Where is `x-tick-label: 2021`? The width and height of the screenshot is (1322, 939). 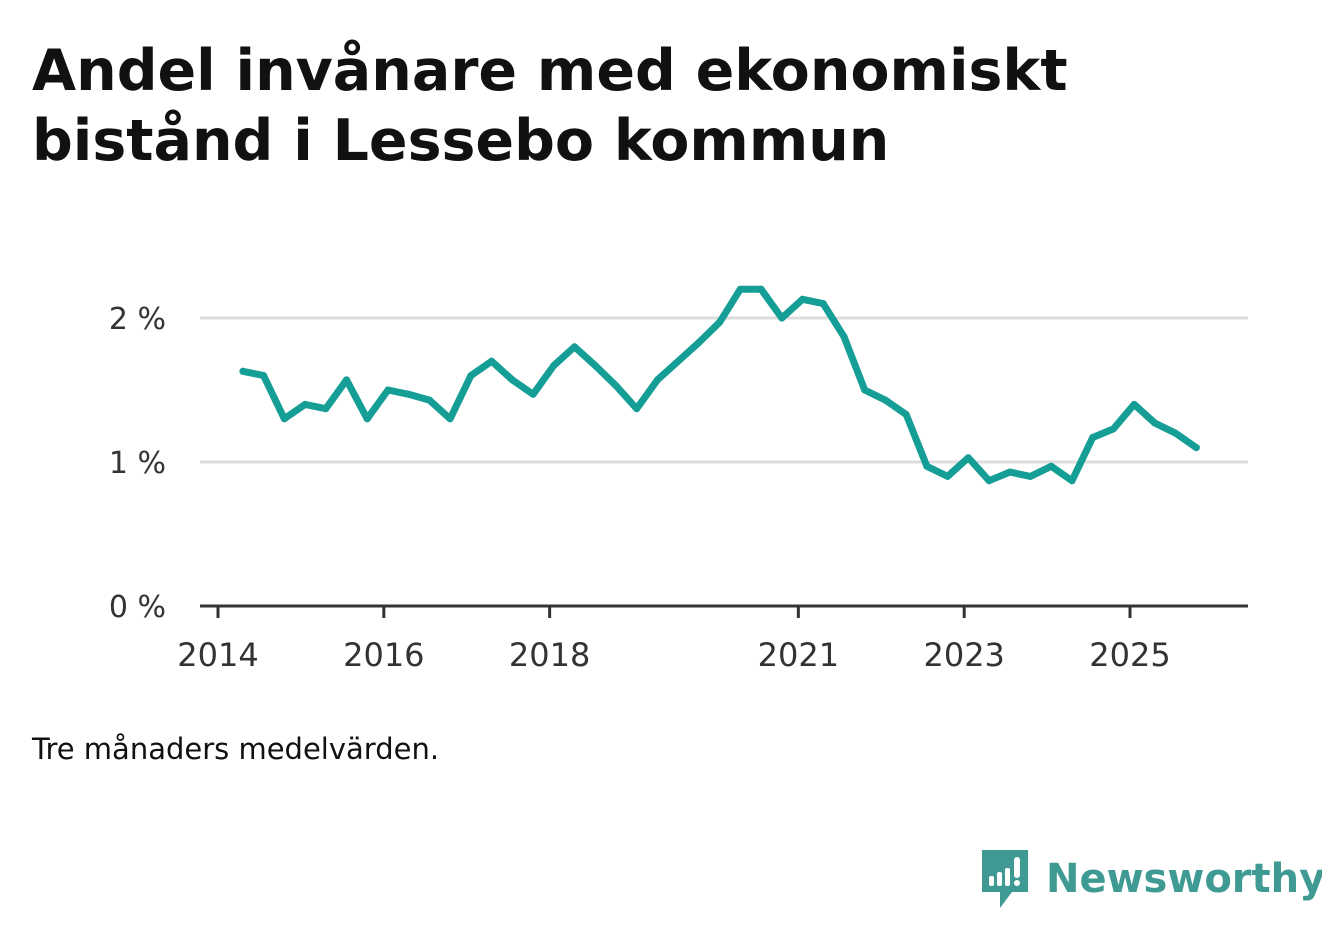 x-tick-label: 2021 is located at coordinates (798, 655).